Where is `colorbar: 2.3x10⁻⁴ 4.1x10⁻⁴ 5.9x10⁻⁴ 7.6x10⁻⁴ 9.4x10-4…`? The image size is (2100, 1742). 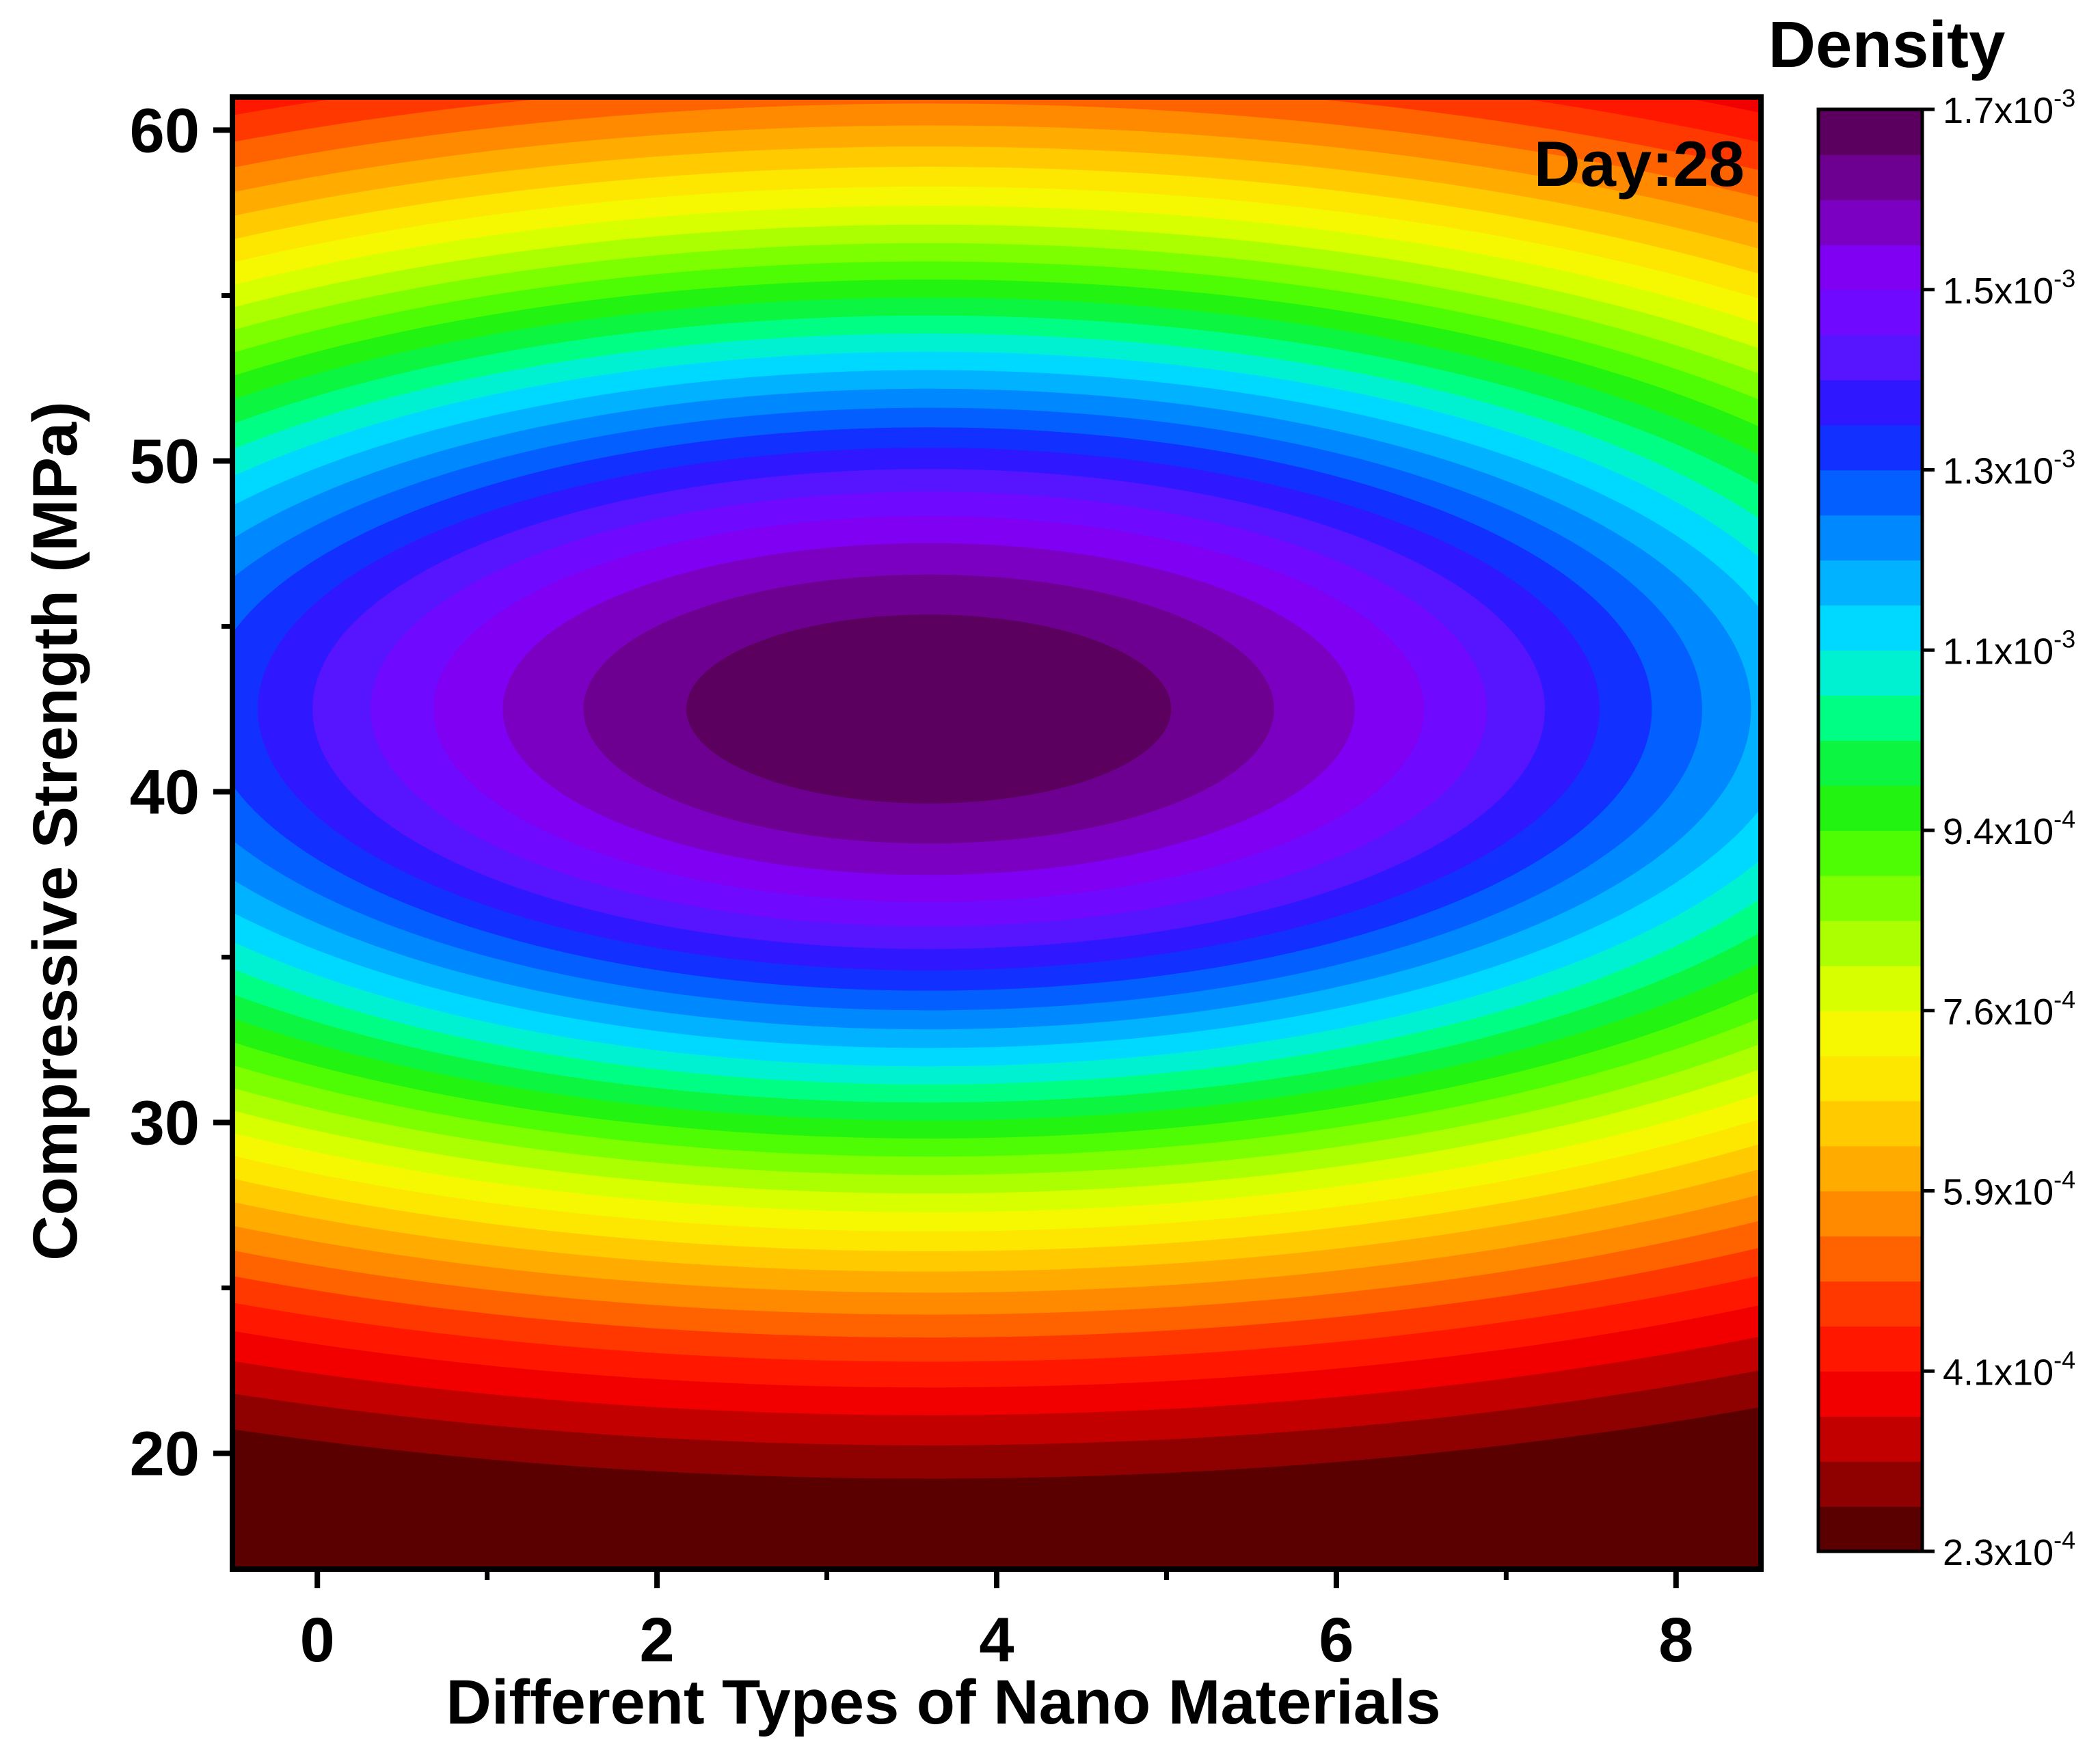 colorbar: 2.3x10⁻⁴ 4.1x10⁻⁴ 5.9x10⁻⁴ 7.6x10⁻⁴ 9.4x10-4… is located at coordinates (1945, 828).